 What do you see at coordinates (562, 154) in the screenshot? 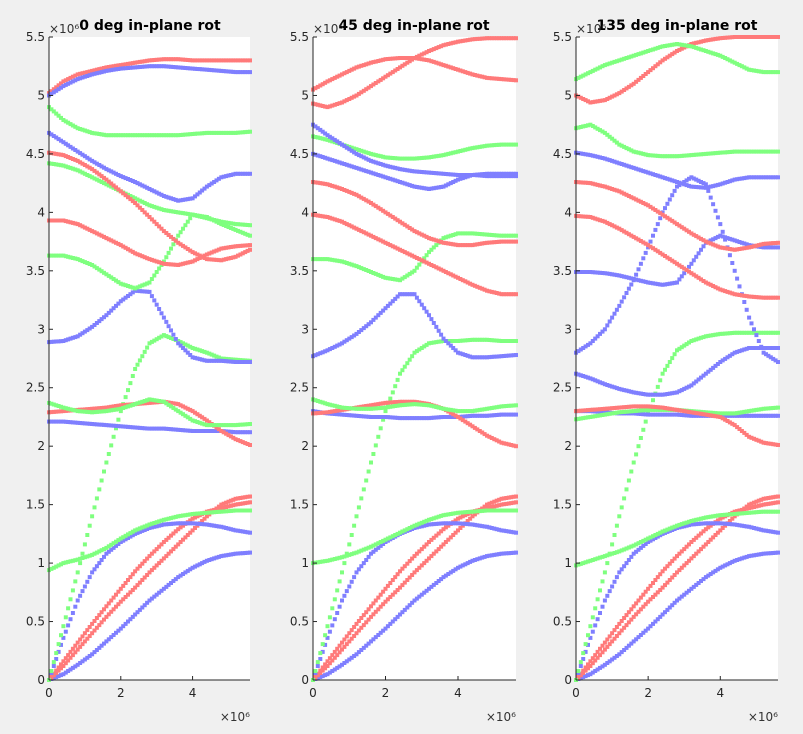
I see `y-tick-label: 4.5` at bounding box center [562, 154].